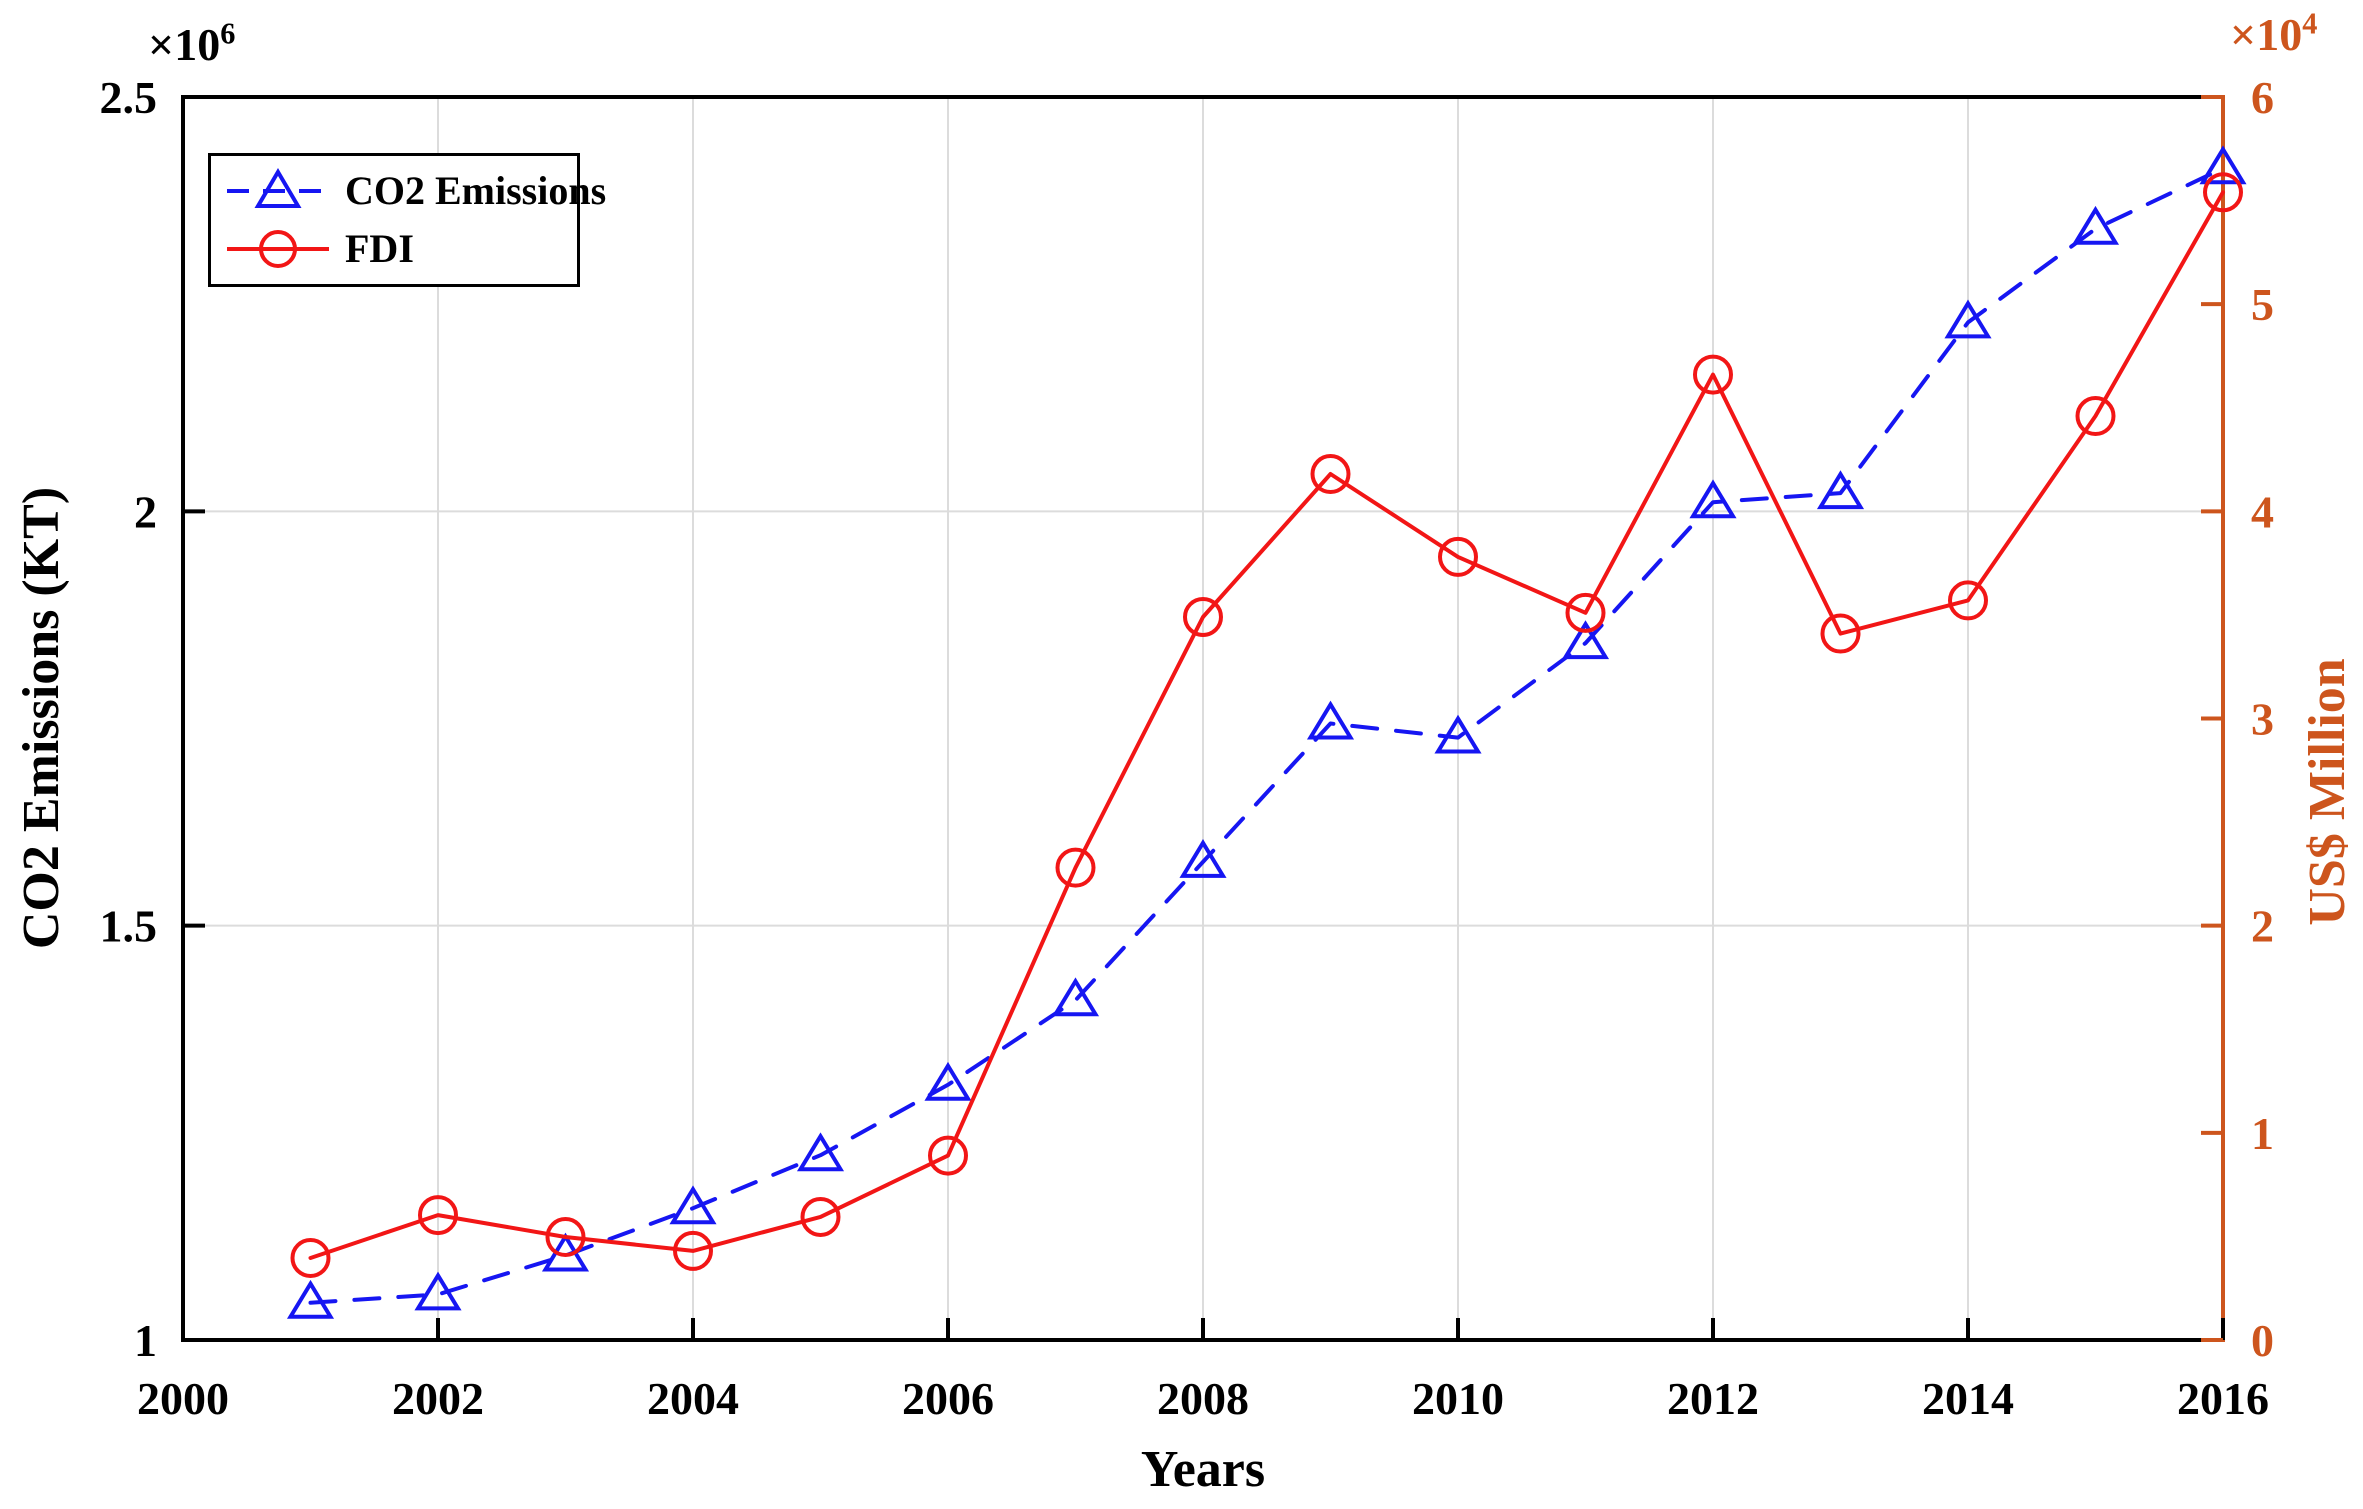 This screenshot has height=1509, width=2363. Describe the element at coordinates (2095, 225) in the screenshot. I see `co2-emissions-marker-2015` at that location.